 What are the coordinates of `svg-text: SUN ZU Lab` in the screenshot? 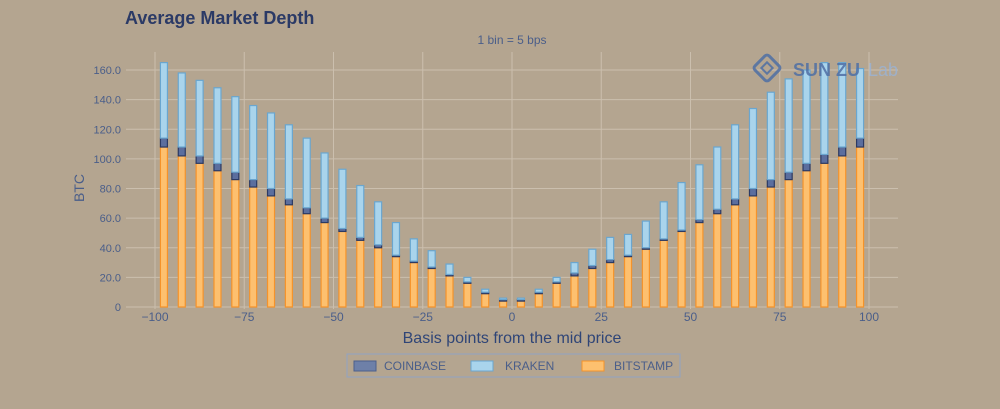 It's located at (845, 70).